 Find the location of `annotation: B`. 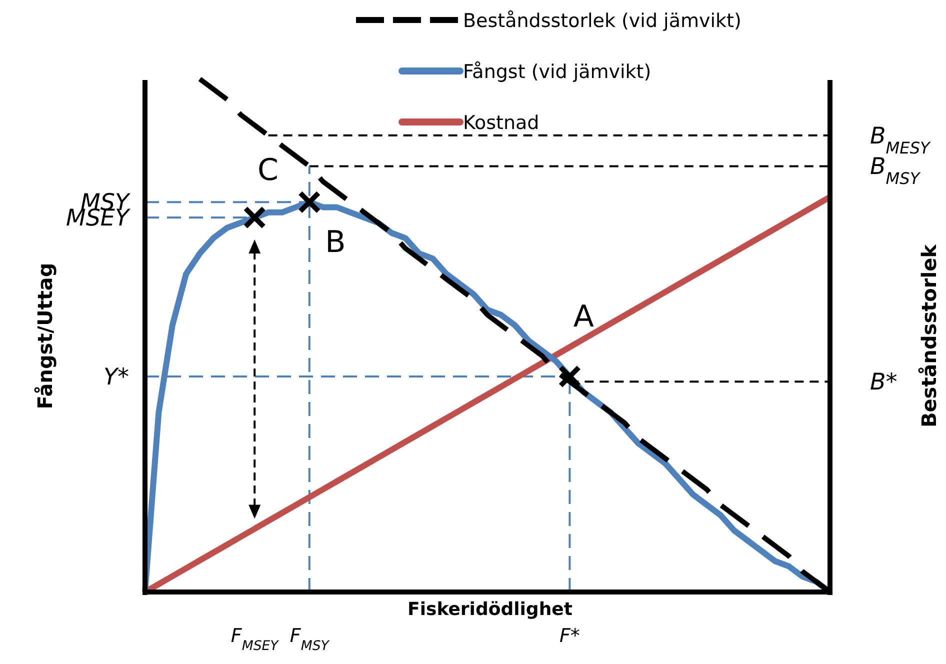

annotation: B is located at coordinates (335, 242).